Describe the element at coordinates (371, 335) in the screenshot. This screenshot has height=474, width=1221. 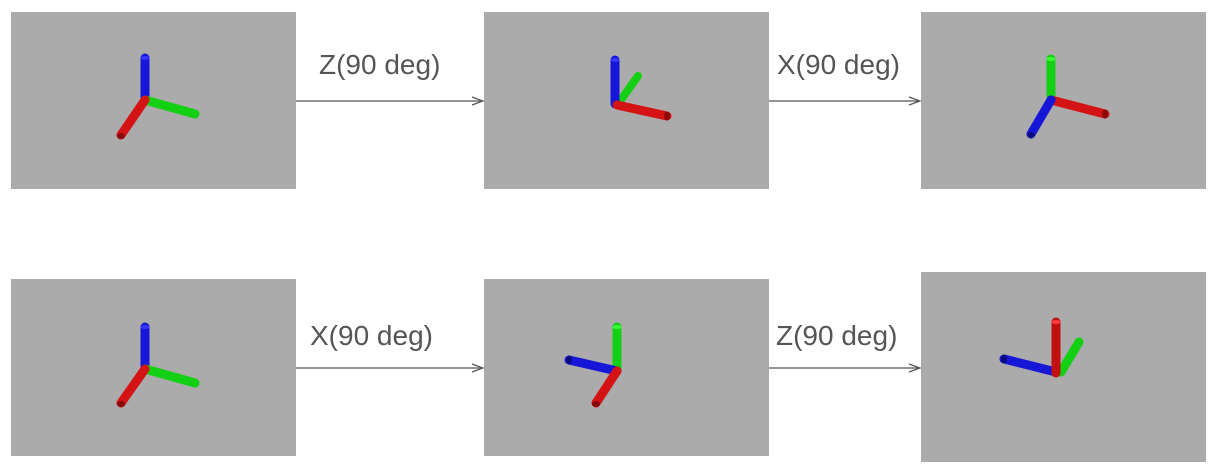
I see `rotation-label-row2-step1: X(90 deg)` at that location.